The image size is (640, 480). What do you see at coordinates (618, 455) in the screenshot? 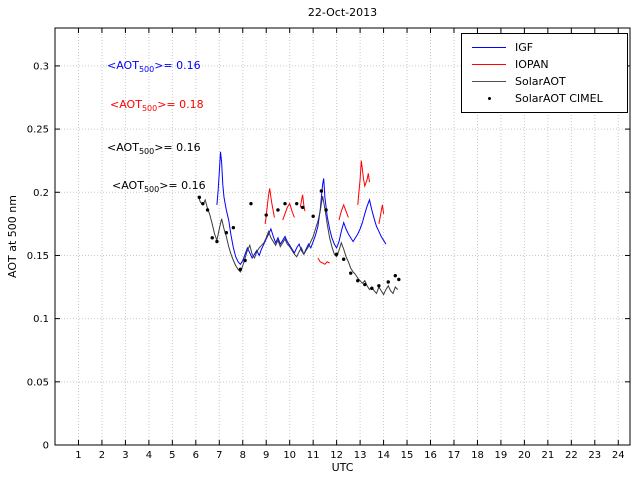
I see `x-tick-label: 24` at bounding box center [618, 455].